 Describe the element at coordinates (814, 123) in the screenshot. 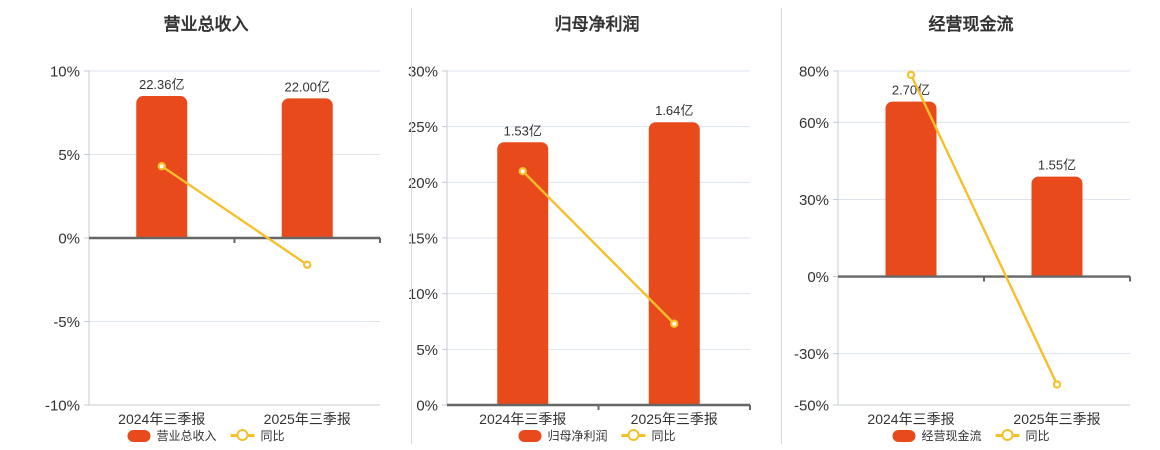

I see `y-axis-tick-label: 60%` at that location.